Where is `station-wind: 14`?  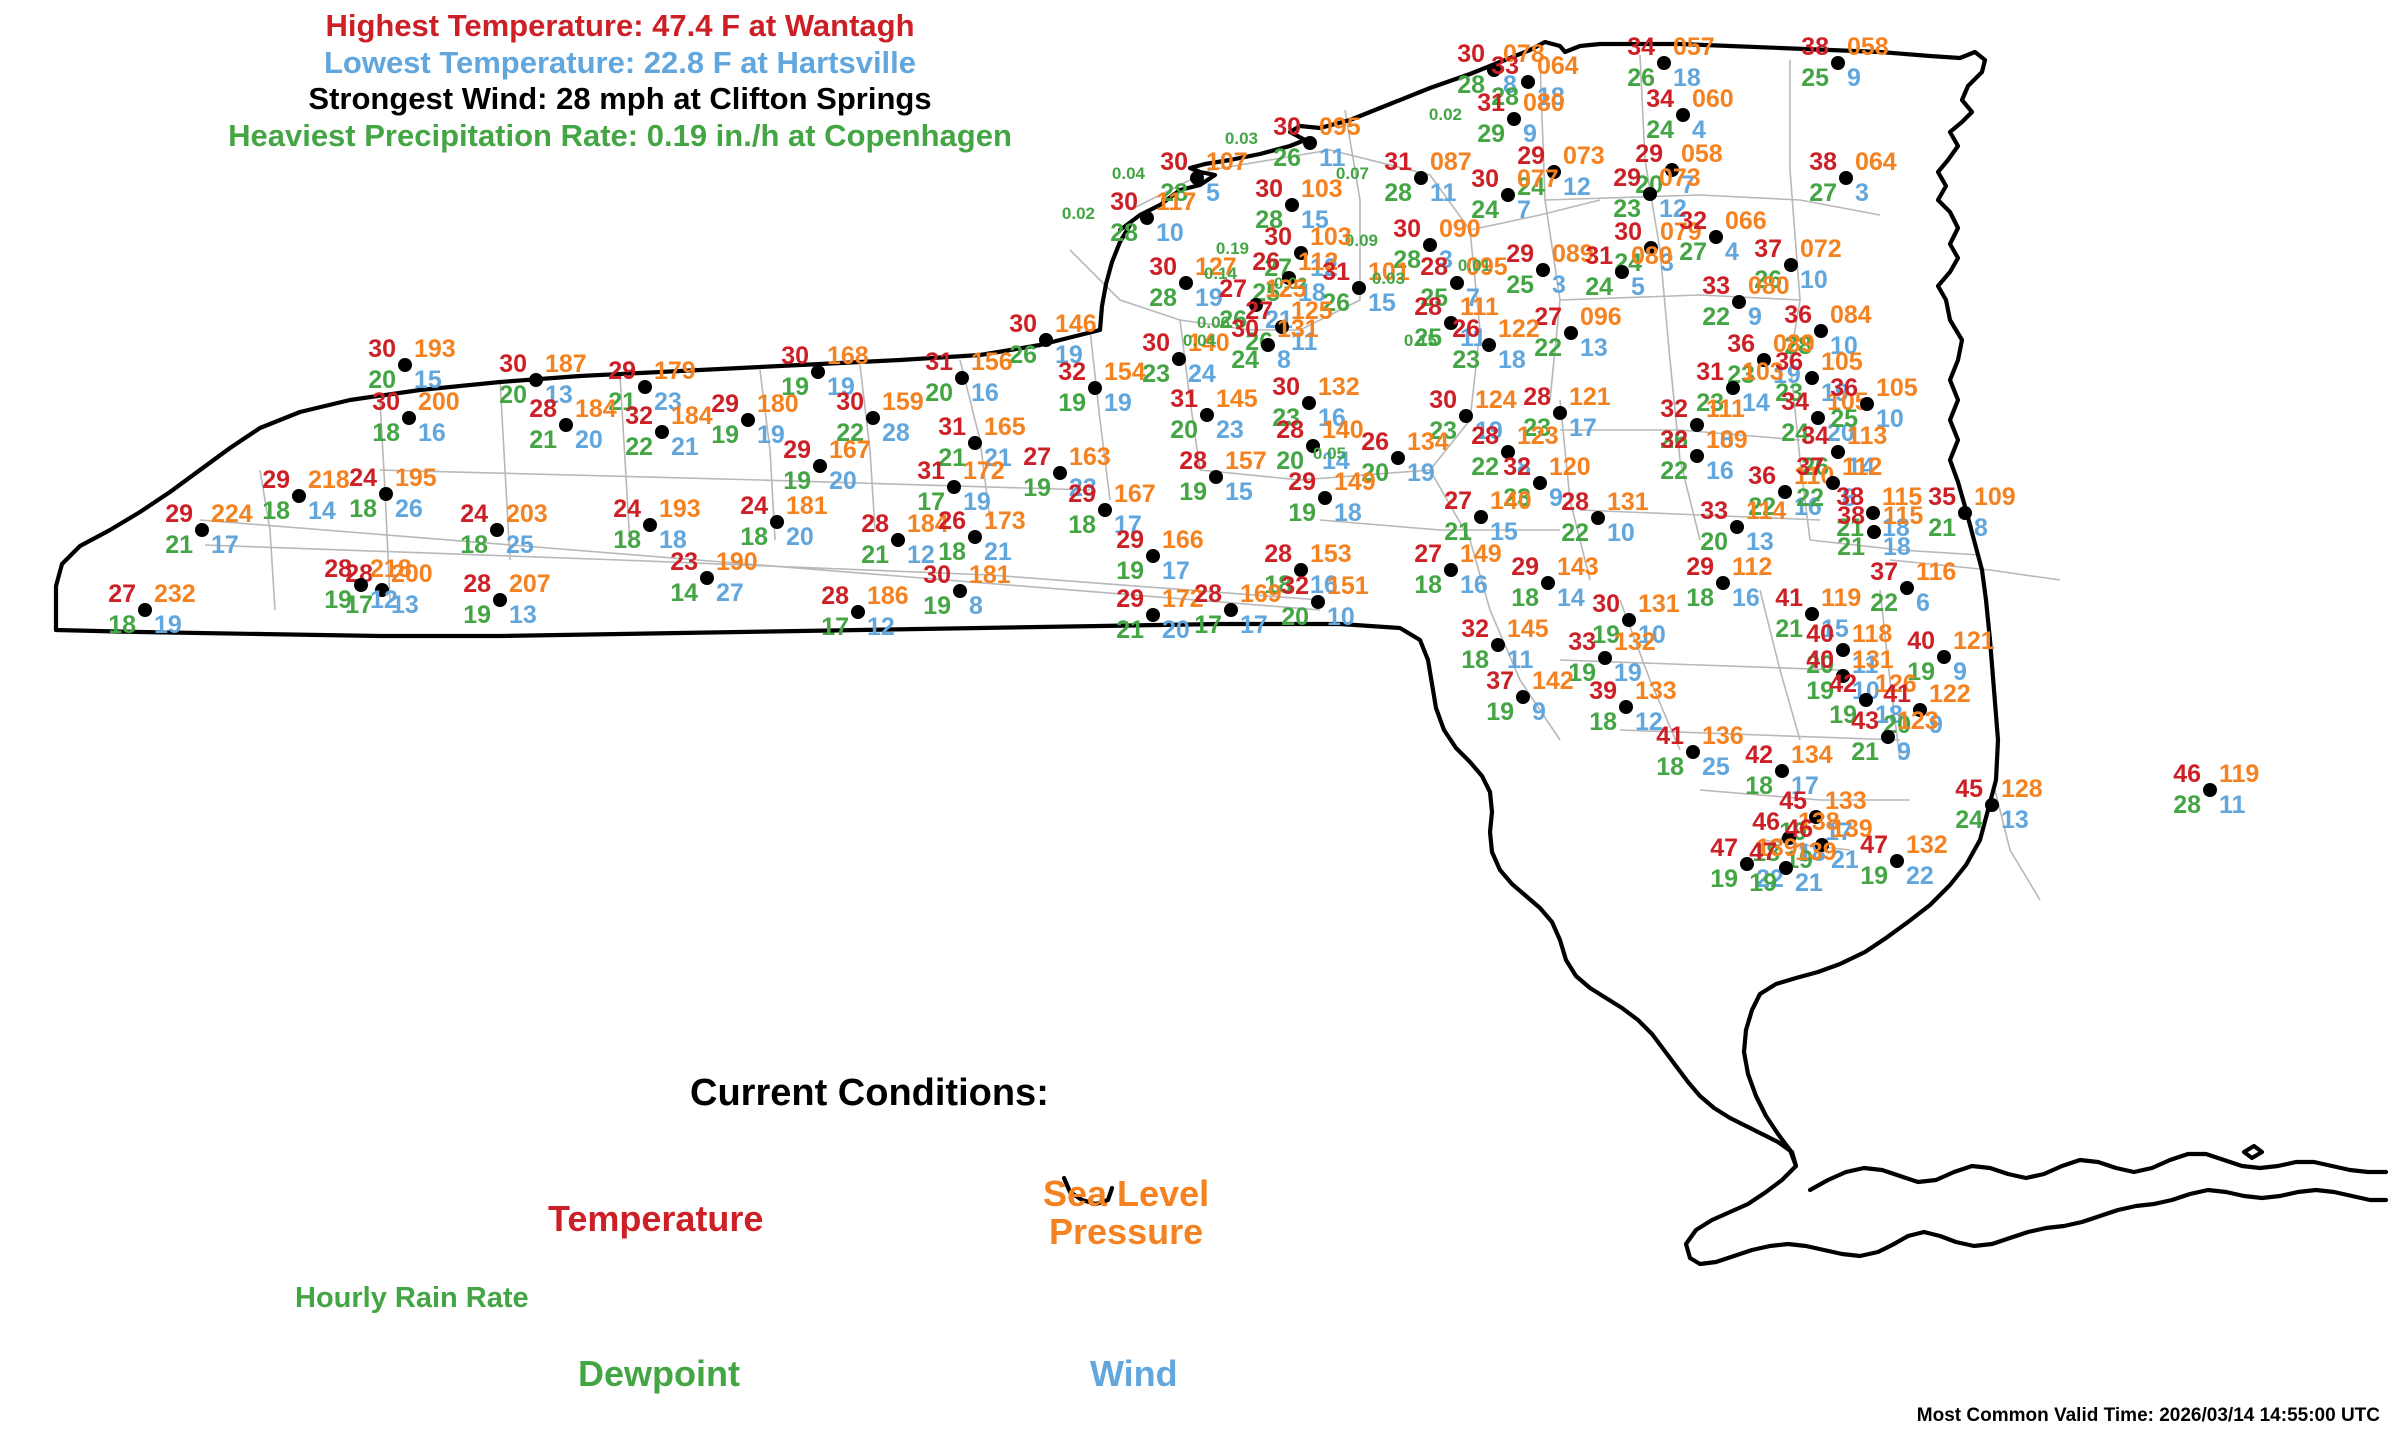 station-wind: 14 is located at coordinates (1756, 403).